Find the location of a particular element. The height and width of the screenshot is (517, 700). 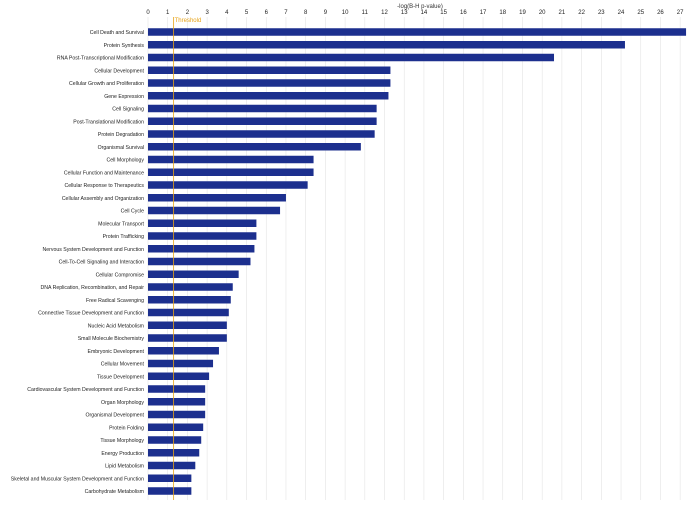

category-label: Tissue Development is located at coordinates (121, 377).